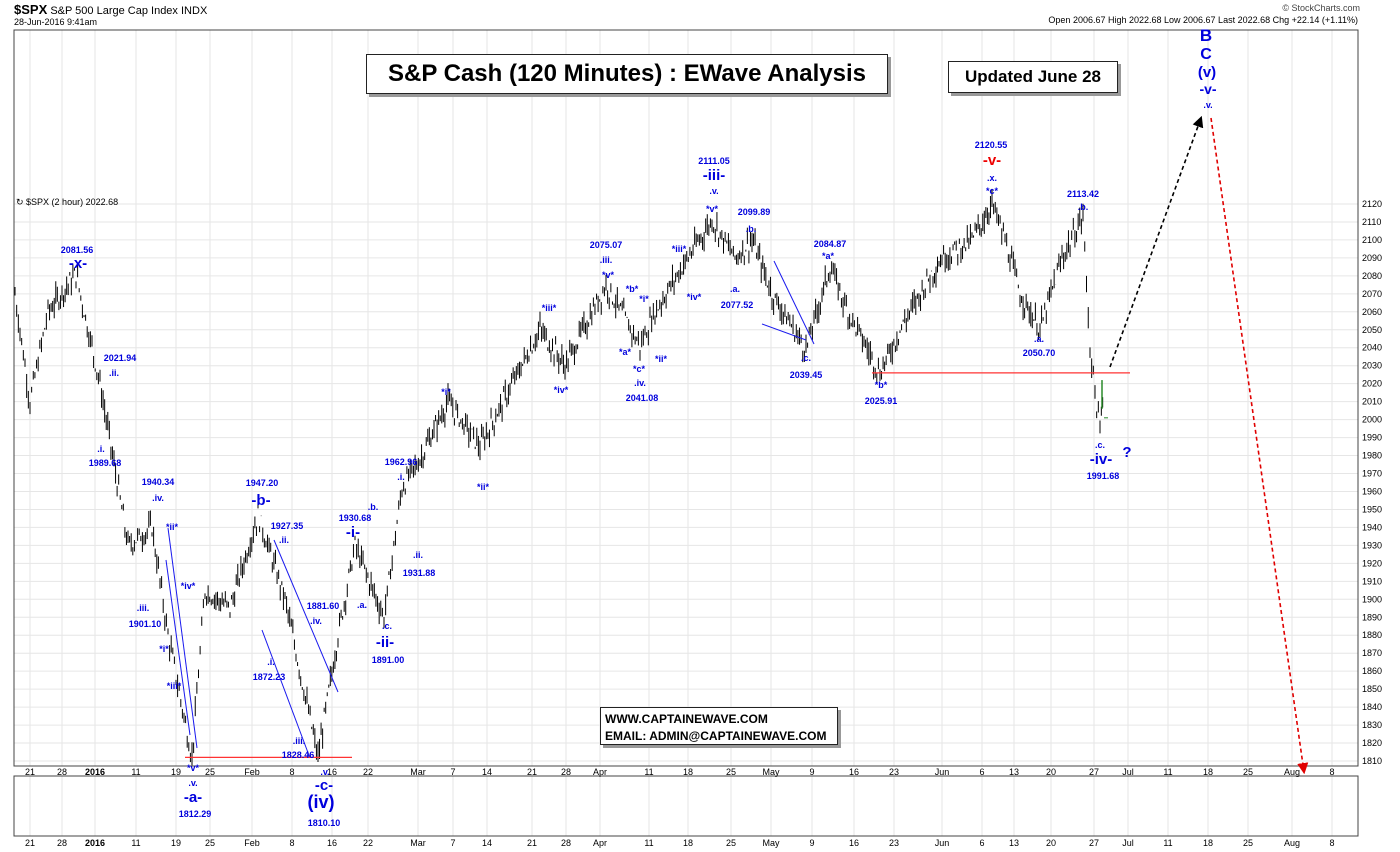 The image size is (1400, 852). I want to click on wave-label-a41: .i., so click(401, 477).